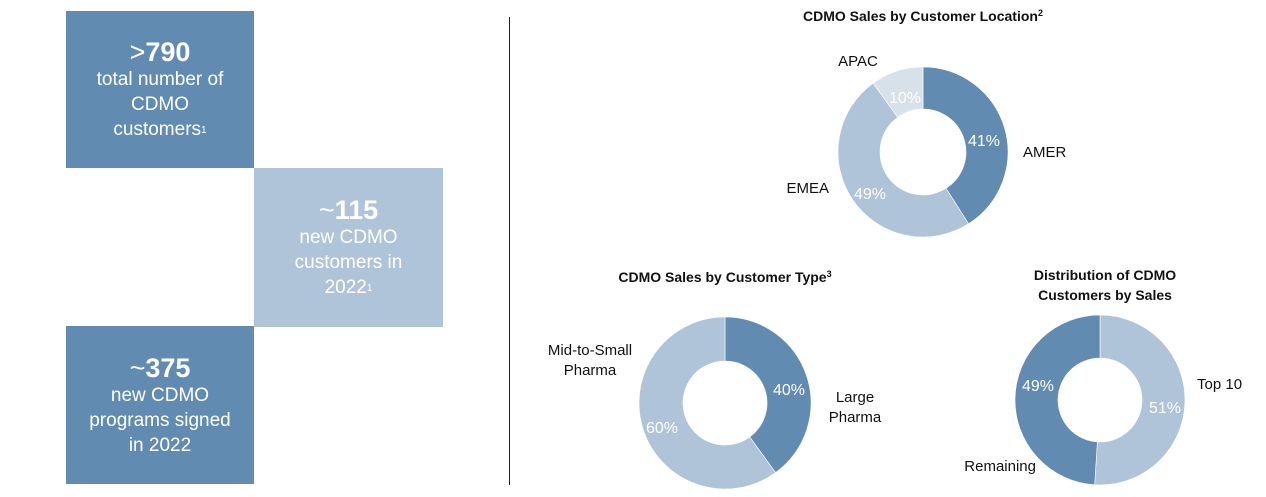 This screenshot has height=497, width=1266. I want to click on vertical-divider, so click(509, 251).